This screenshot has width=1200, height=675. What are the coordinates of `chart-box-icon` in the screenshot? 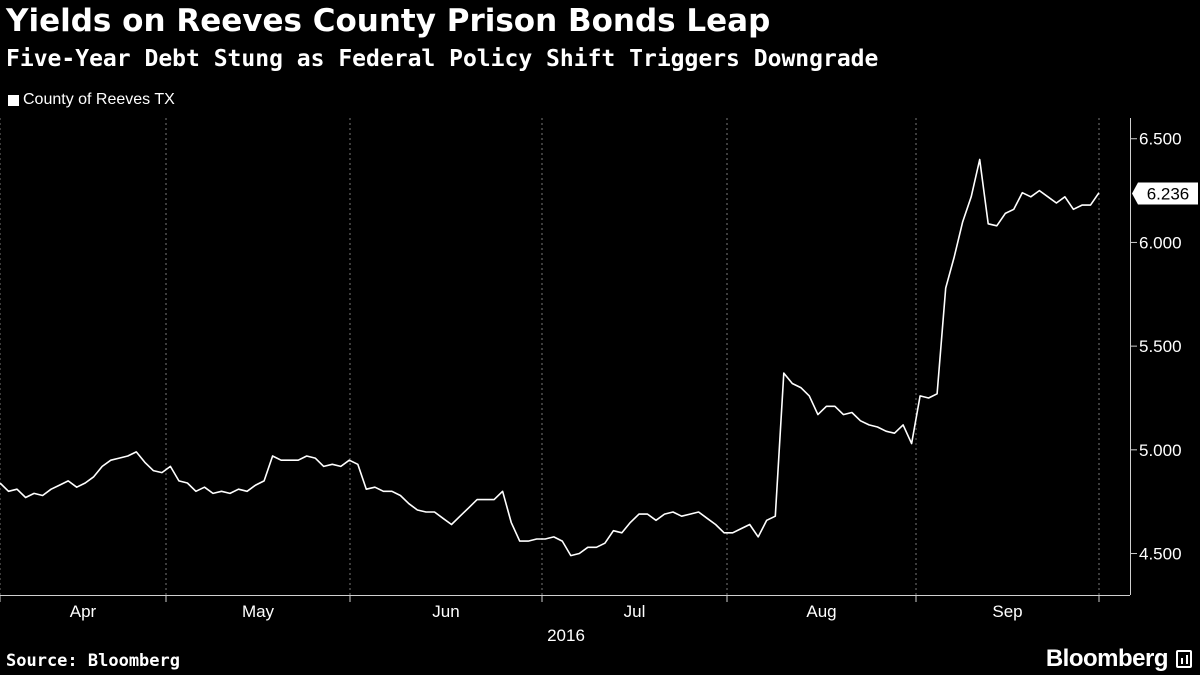 It's located at (1184, 659).